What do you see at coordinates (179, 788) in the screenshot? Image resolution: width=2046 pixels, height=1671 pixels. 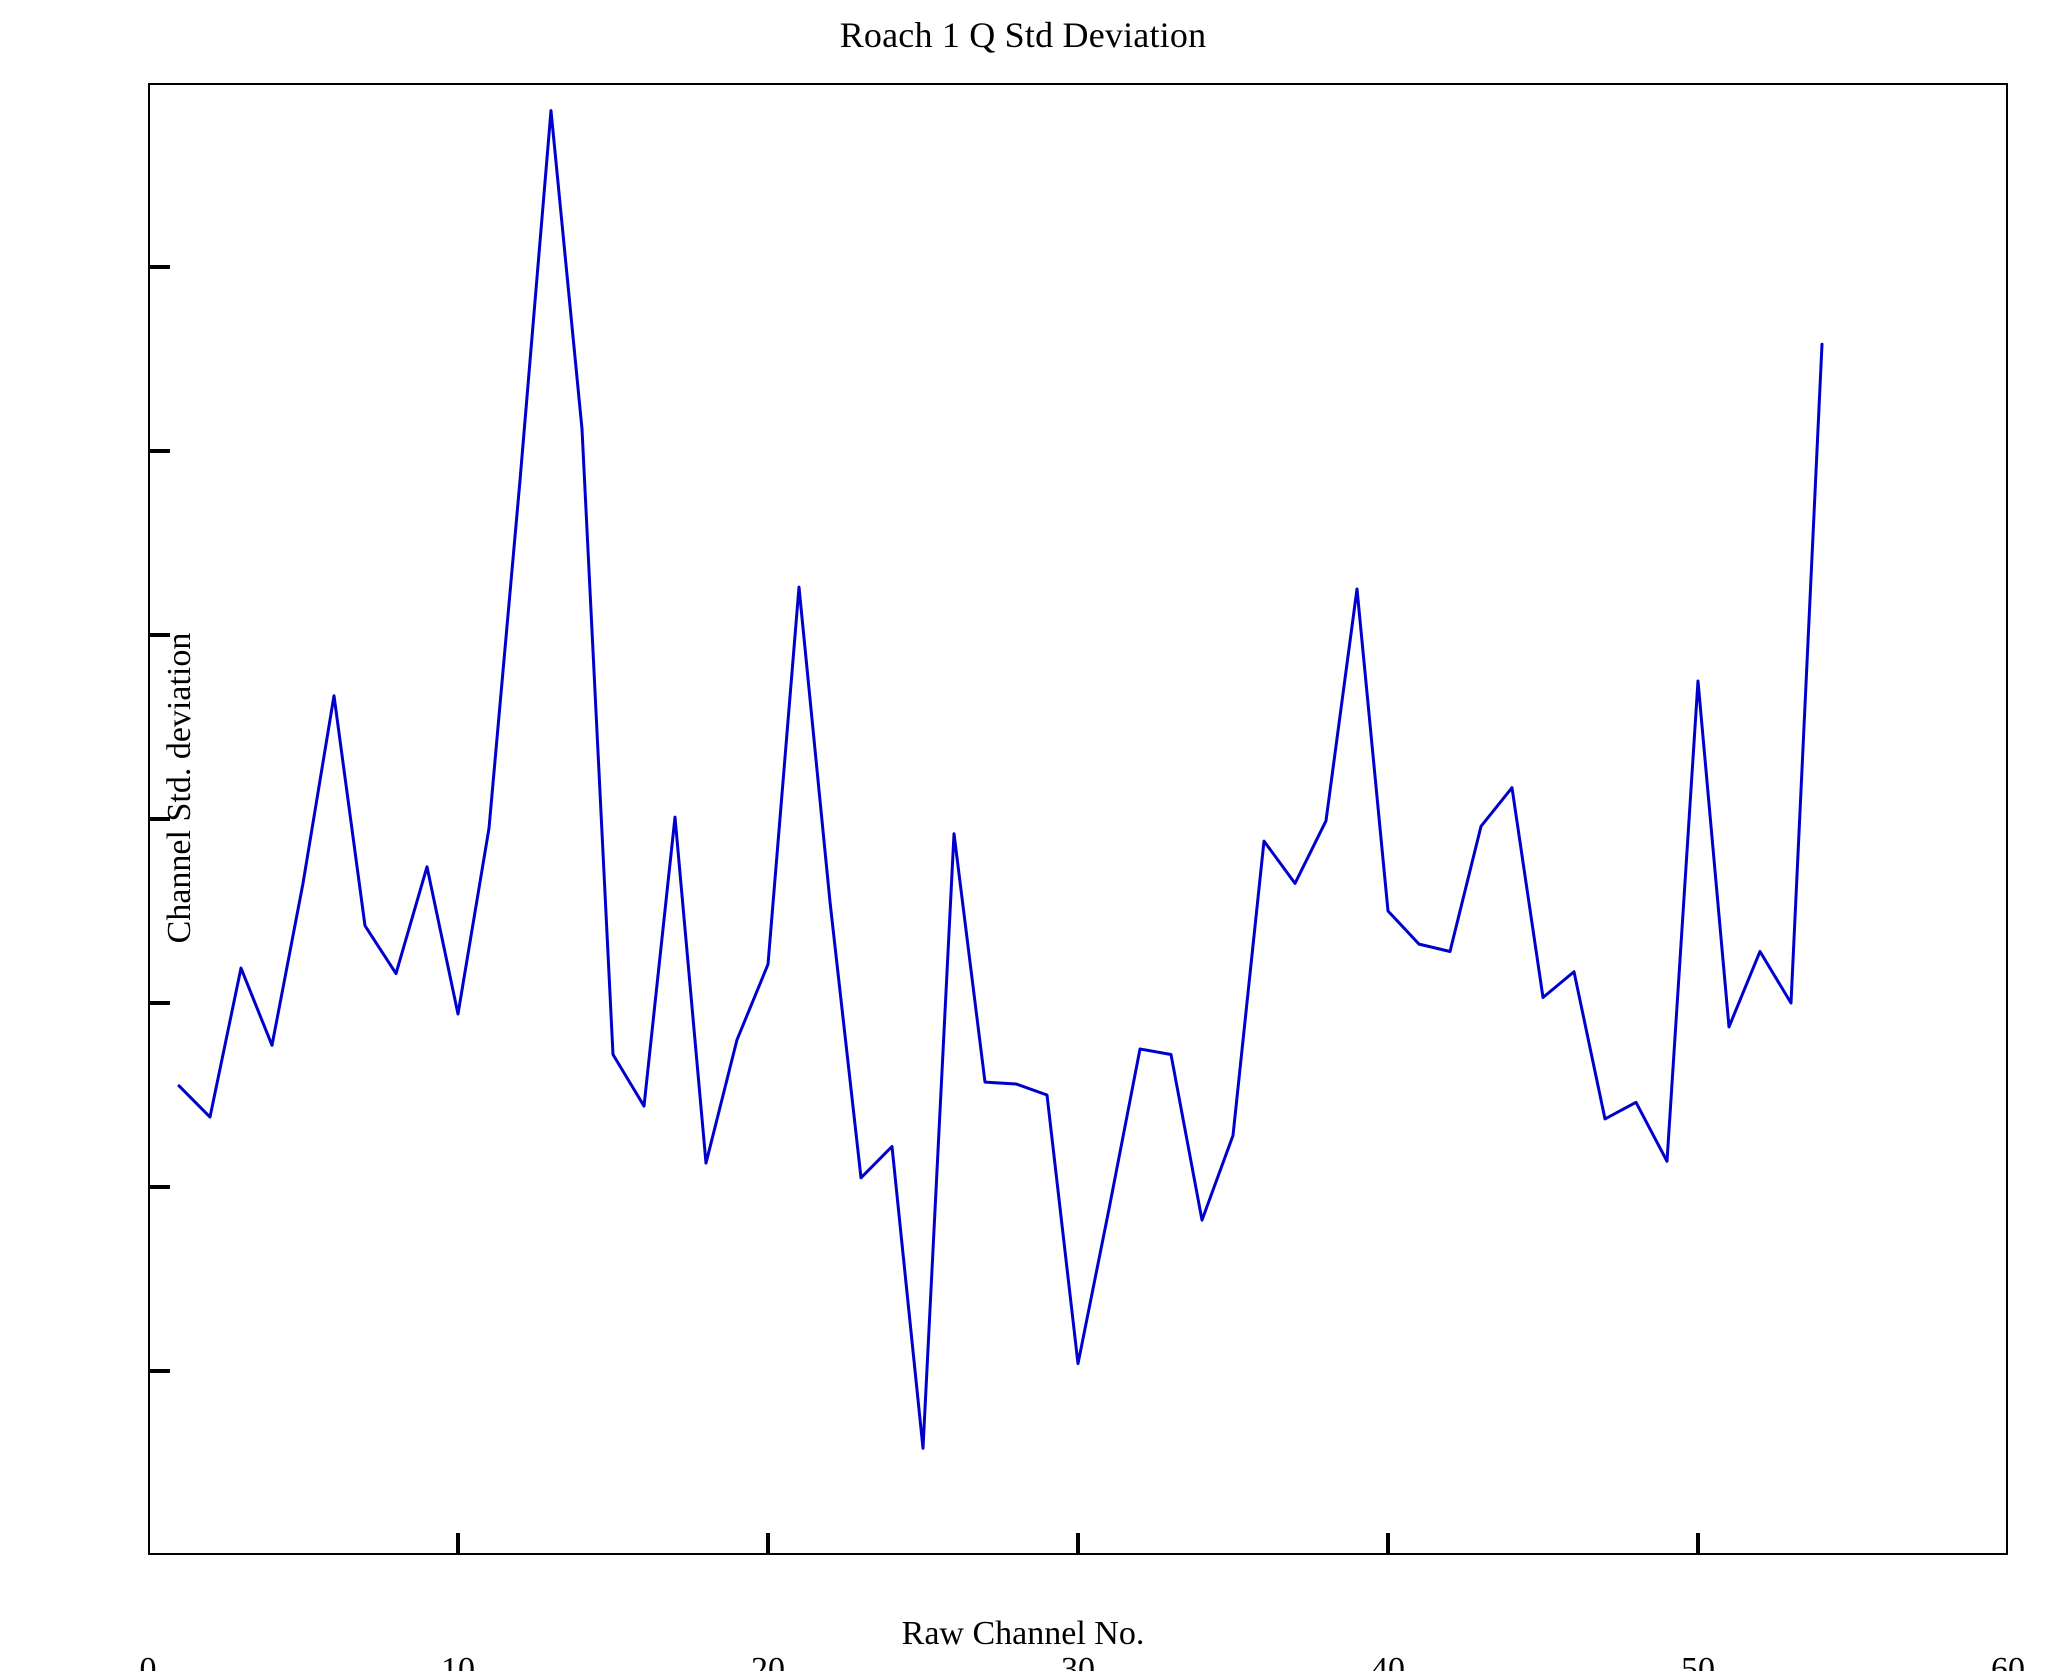 I see `y-axis-title: Channel Std. deviation` at bounding box center [179, 788].